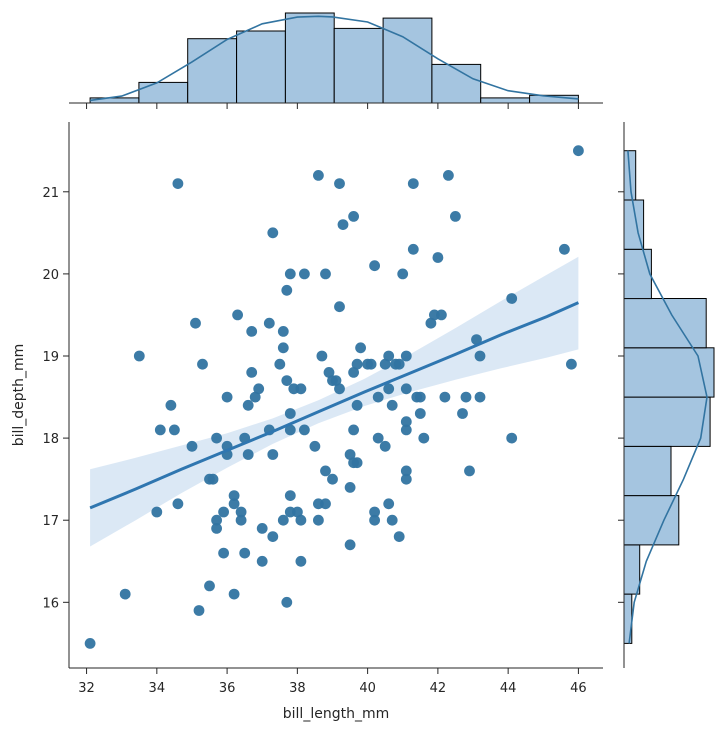 This screenshot has width=727, height=732. I want to click on y-marginal-kde, so click(667, 397).